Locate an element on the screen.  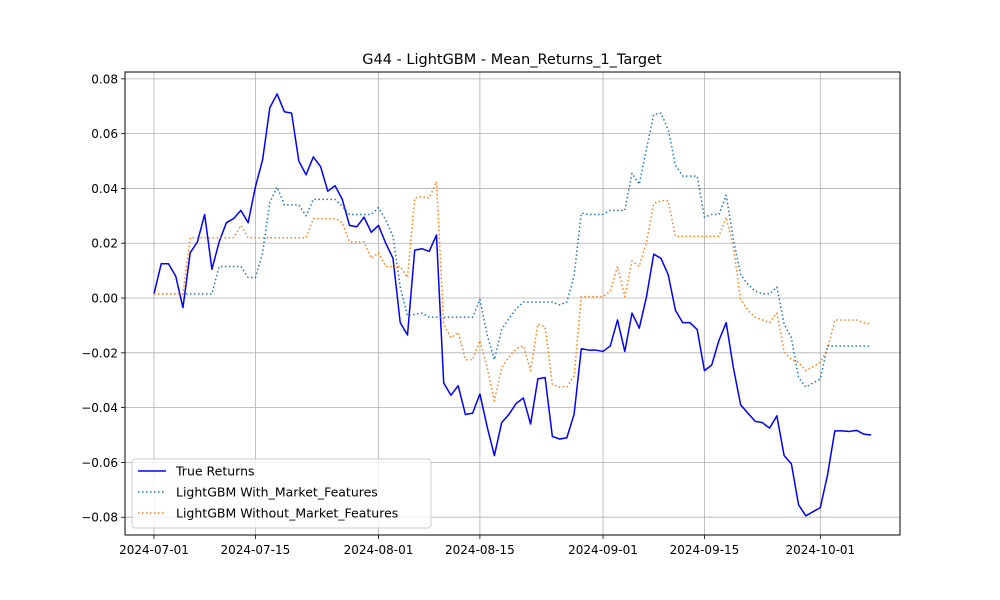
y-tick-label: −0.06 is located at coordinates (99, 463).